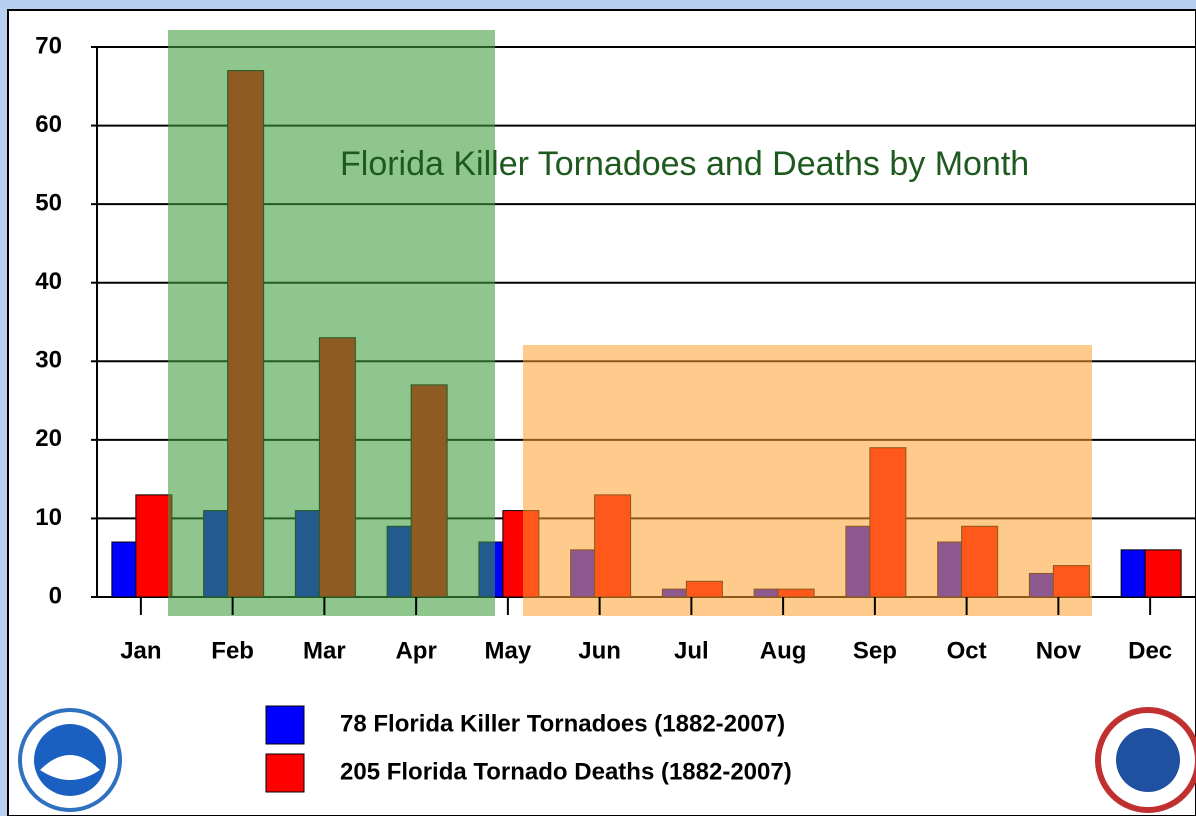 The width and height of the screenshot is (1196, 821). Describe the element at coordinates (140, 650) in the screenshot. I see `x-tick-label: Jan` at that location.